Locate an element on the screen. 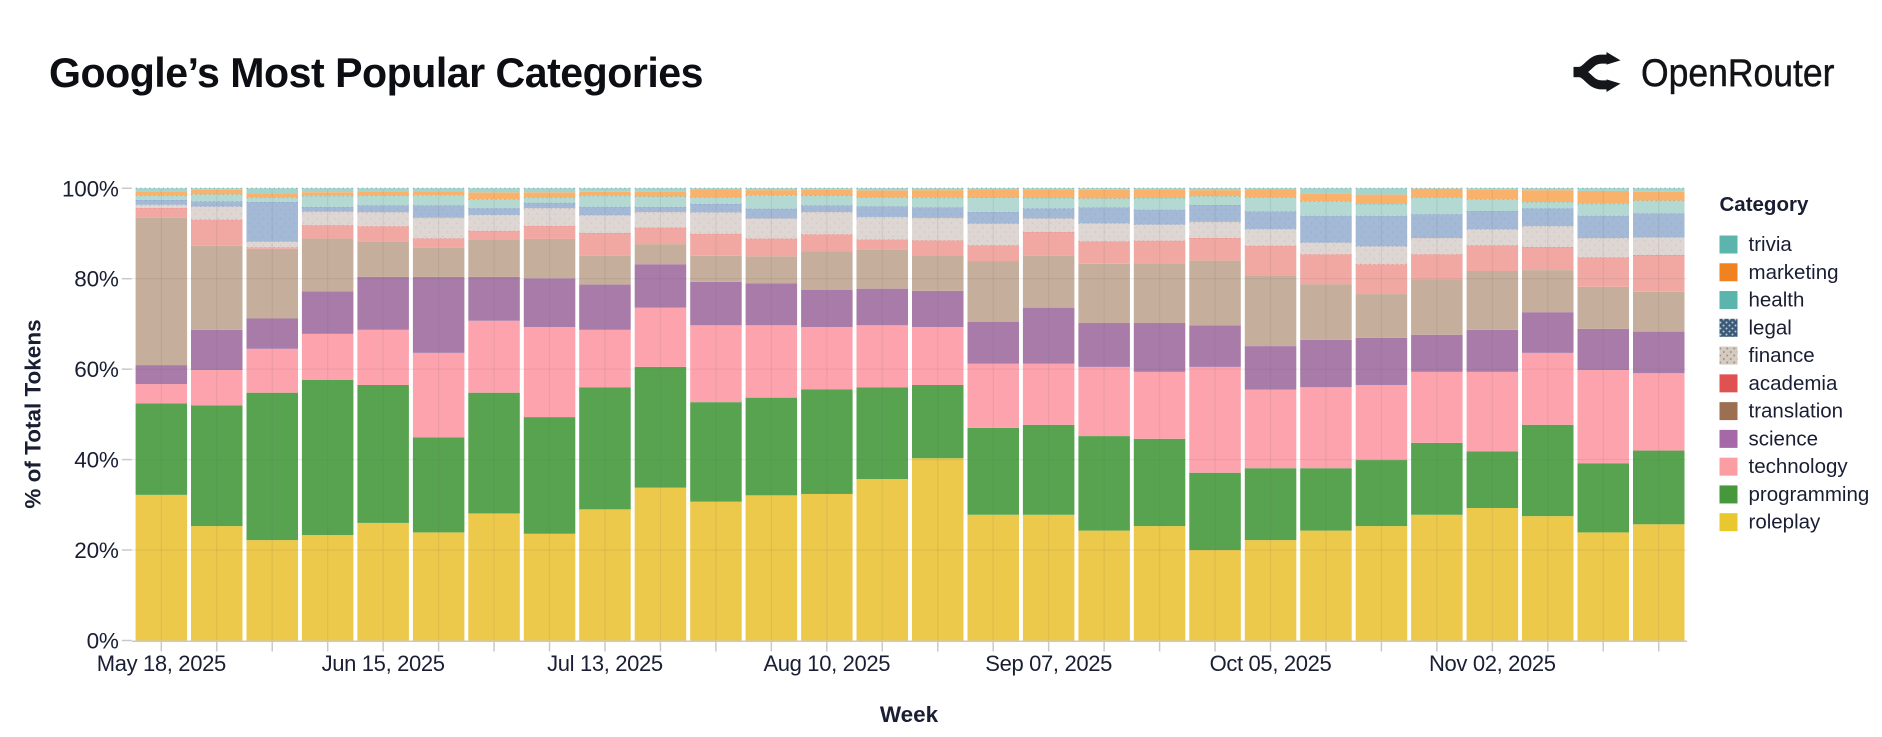  svg-text: Week is located at coordinates (909, 714).